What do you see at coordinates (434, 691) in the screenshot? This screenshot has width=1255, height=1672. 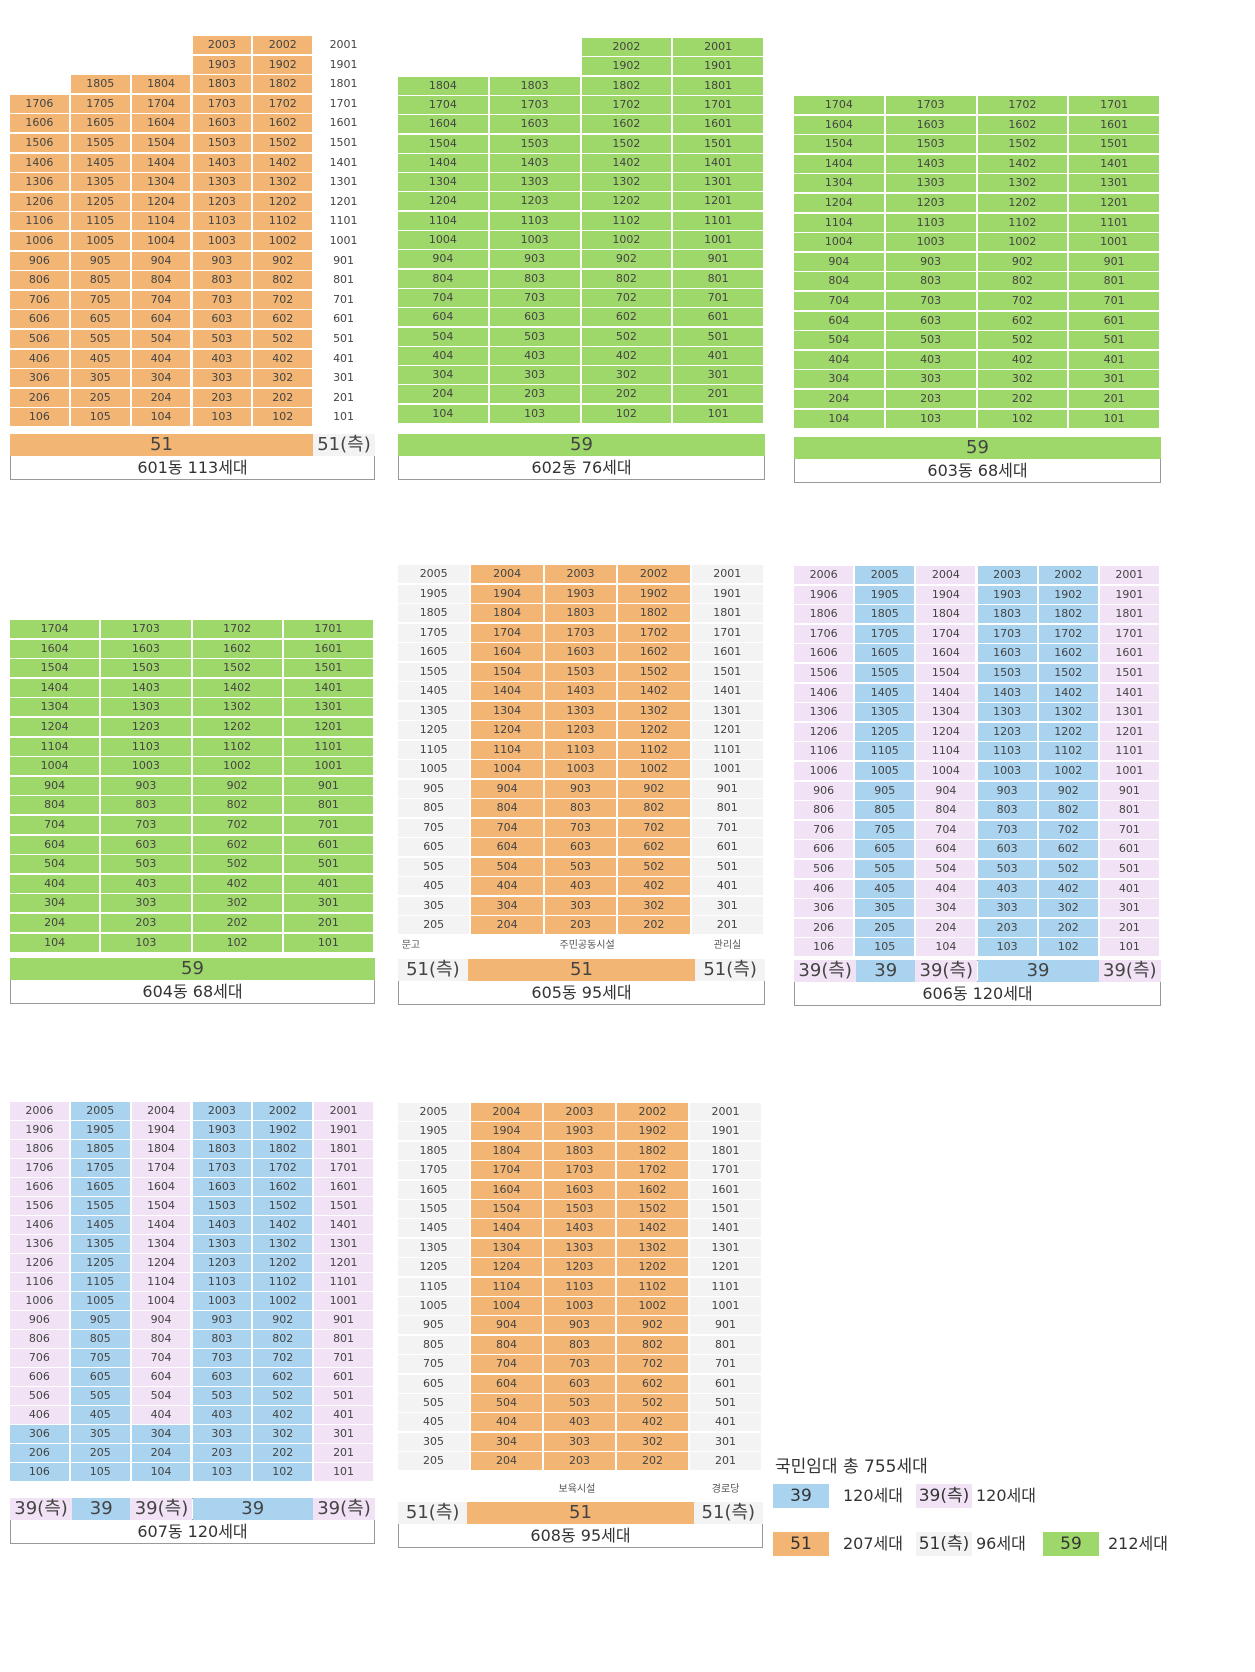 I see `unit-cell: 1405` at bounding box center [434, 691].